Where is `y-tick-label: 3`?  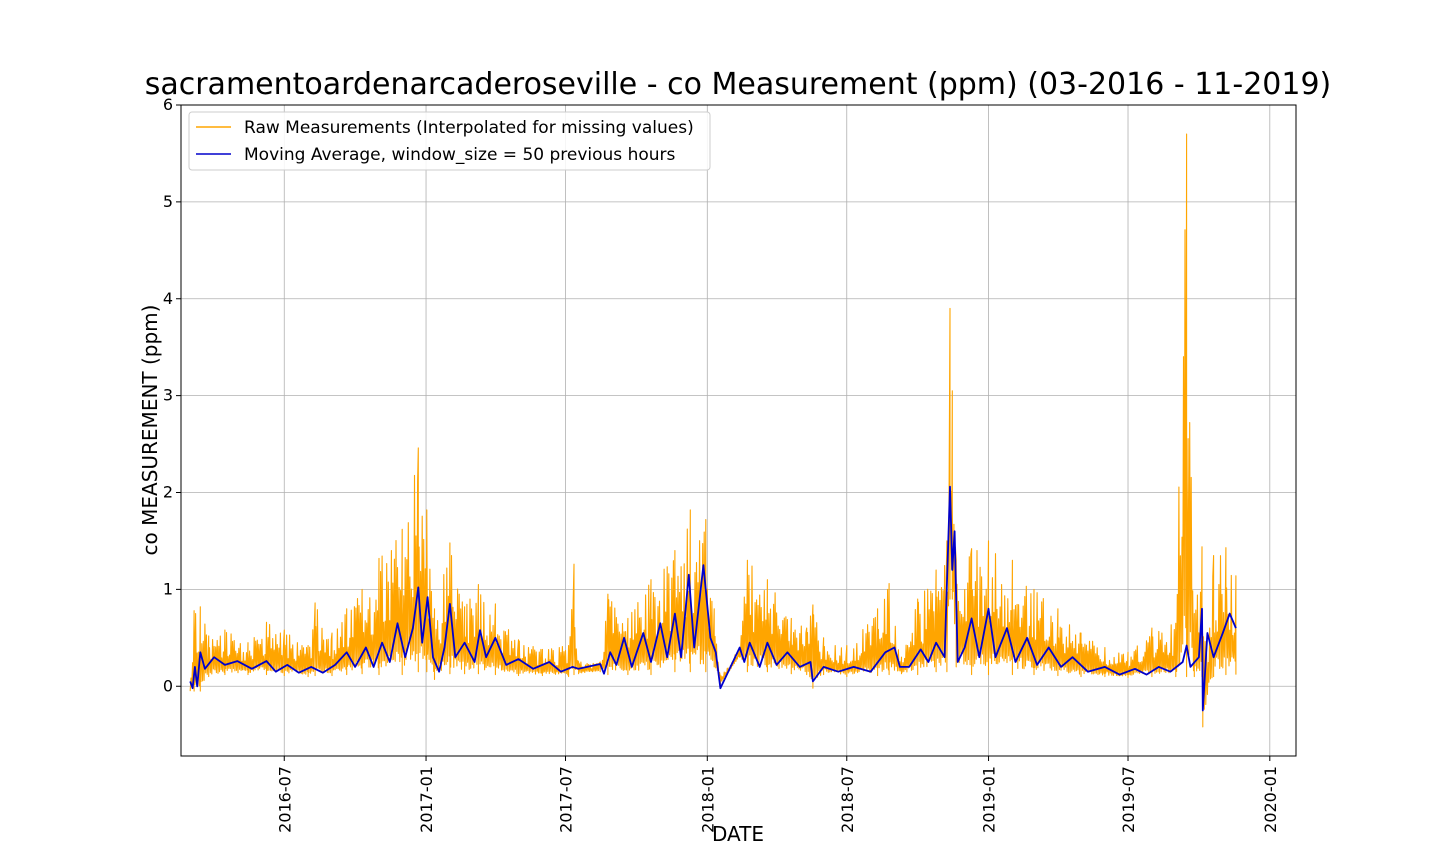 y-tick-label: 3 is located at coordinates (168, 395).